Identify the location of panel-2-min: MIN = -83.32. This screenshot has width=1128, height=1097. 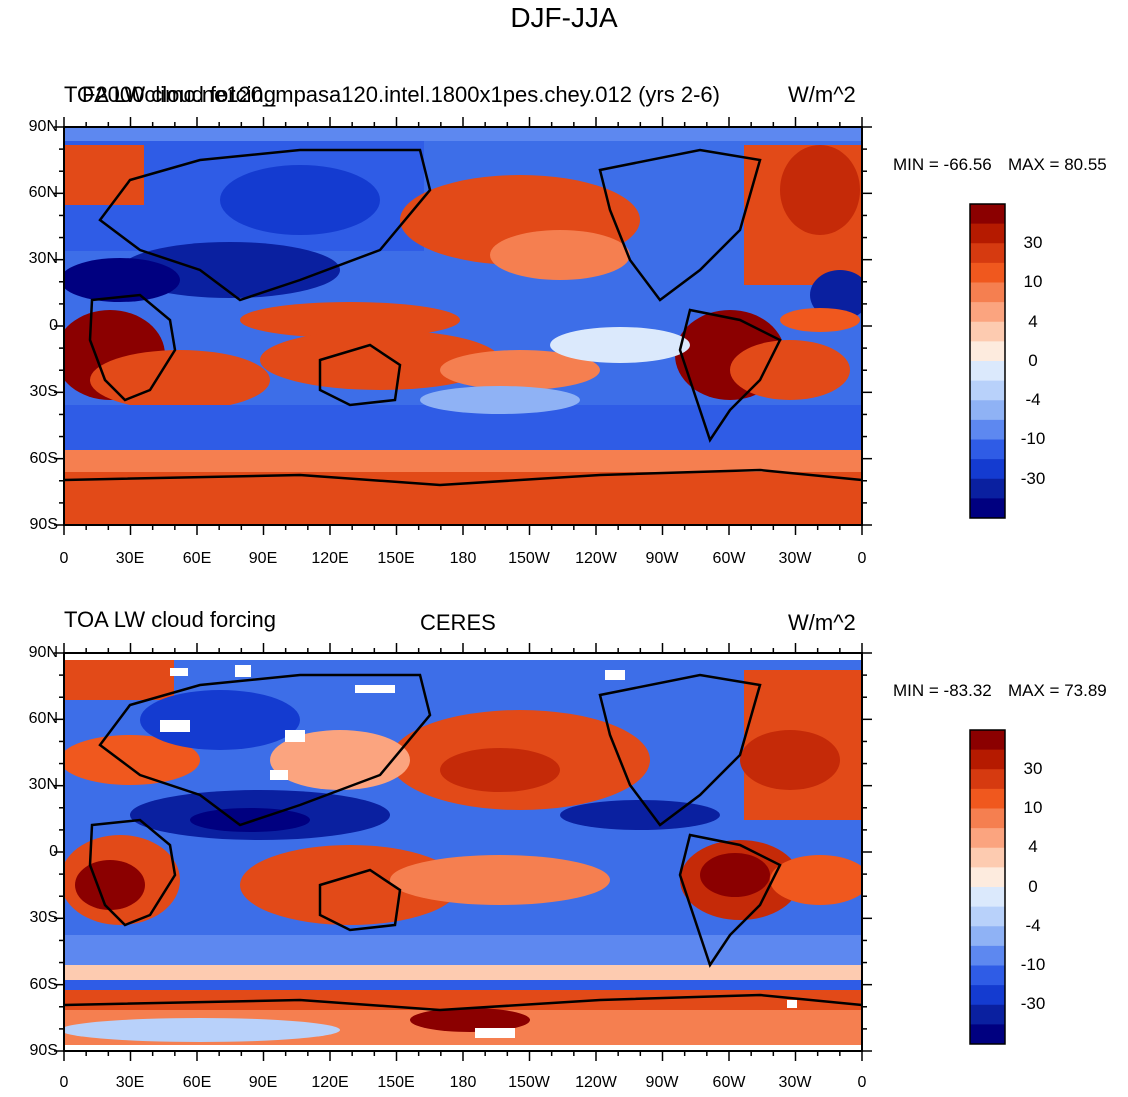
(942, 690).